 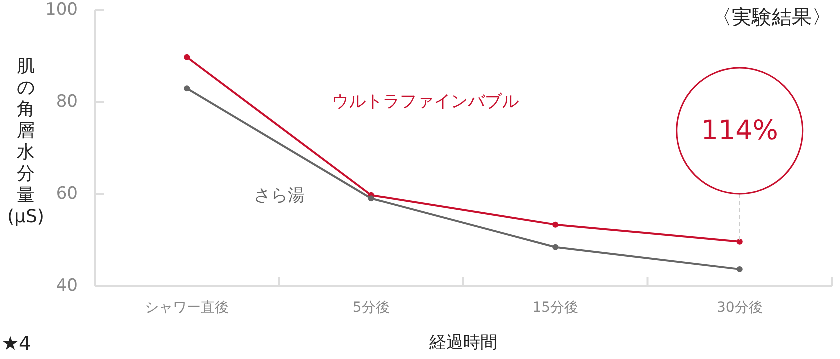 What do you see at coordinates (62, 10) in the screenshot?
I see `y-tick-label: 100` at bounding box center [62, 10].